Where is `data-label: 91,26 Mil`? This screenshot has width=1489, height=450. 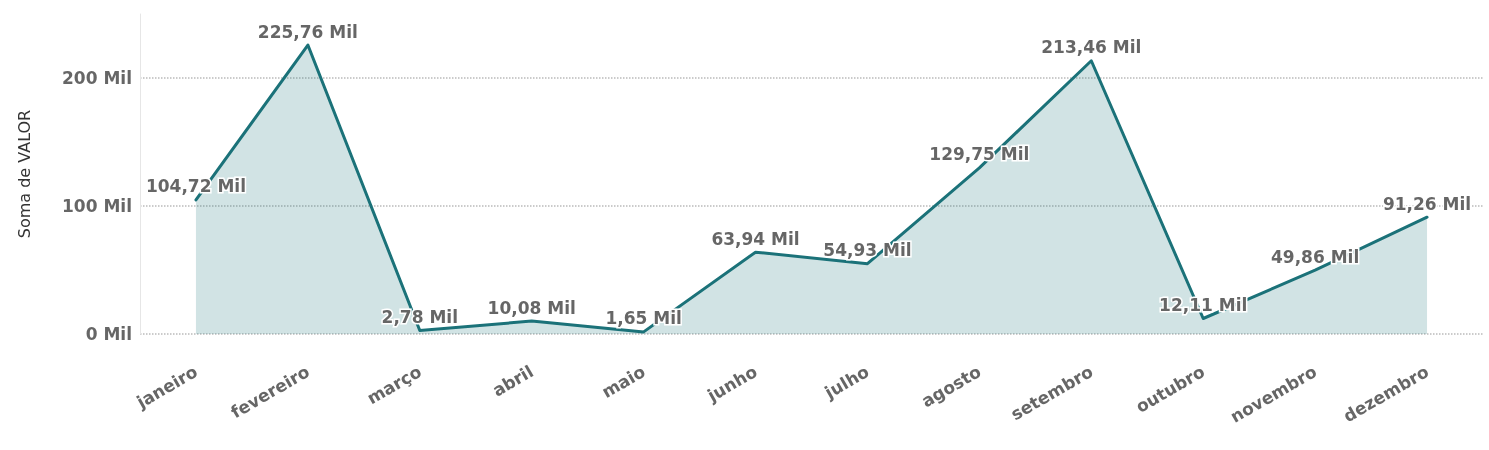
data-label: 91,26 Mil is located at coordinates (1427, 203).